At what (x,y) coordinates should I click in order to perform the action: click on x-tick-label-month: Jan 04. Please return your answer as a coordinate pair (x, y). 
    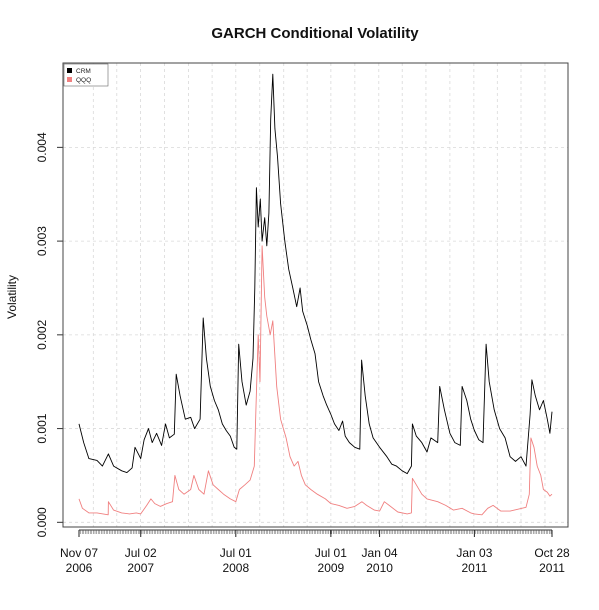
    Looking at the image, I should click on (380, 553).